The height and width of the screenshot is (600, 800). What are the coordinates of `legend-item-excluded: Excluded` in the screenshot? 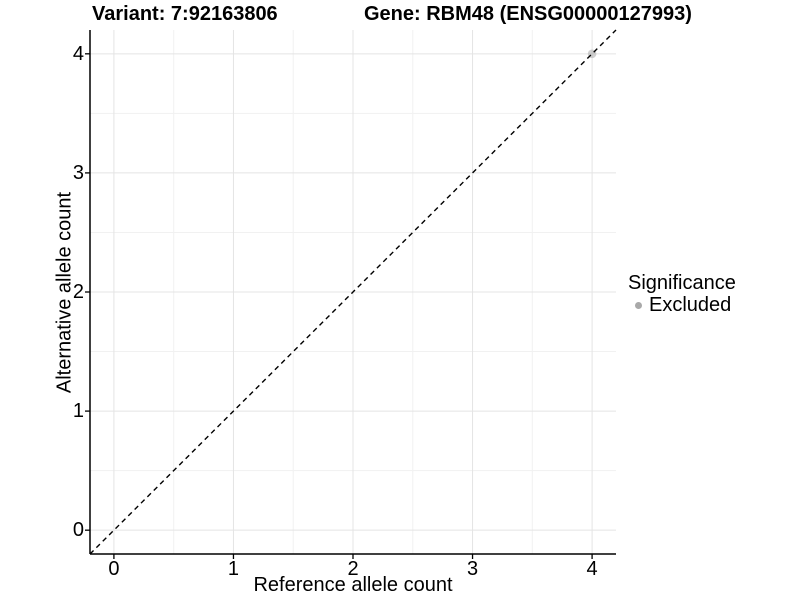 It's located at (682, 305).